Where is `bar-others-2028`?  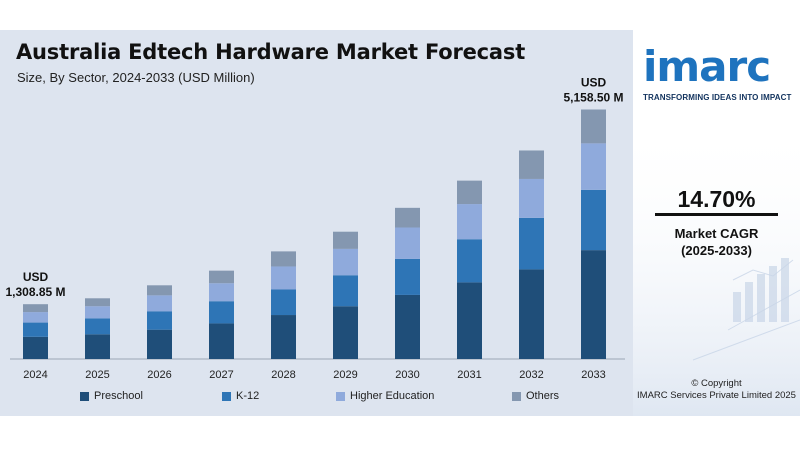
bar-others-2028 is located at coordinates (283, 259).